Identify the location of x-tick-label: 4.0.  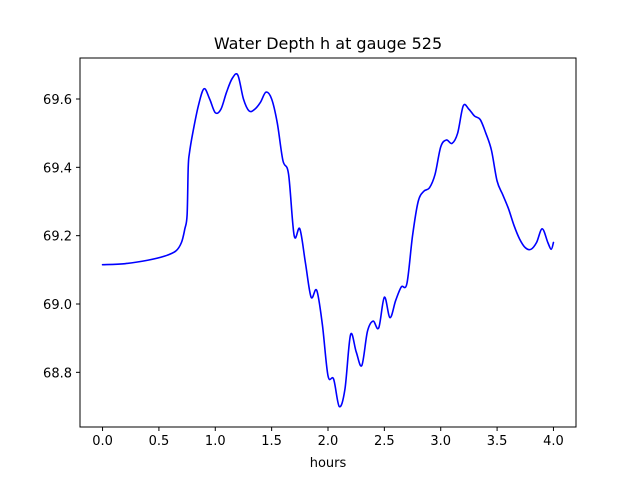
(553, 441).